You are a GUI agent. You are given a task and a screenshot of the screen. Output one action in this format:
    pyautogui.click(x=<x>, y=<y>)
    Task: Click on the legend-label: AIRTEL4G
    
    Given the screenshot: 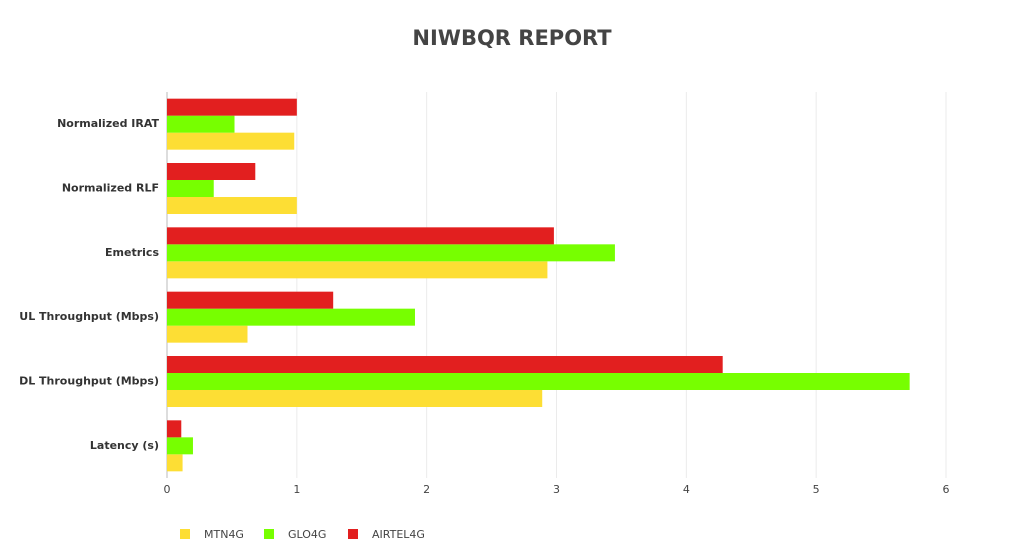 What is the action you would take?
    pyautogui.click(x=398, y=534)
    